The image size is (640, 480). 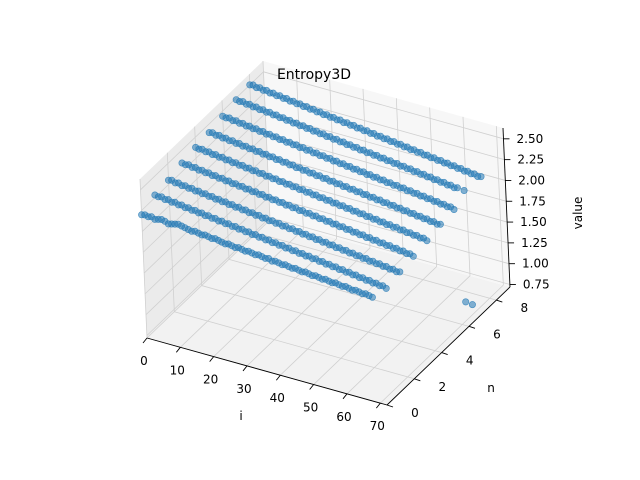 I want to click on y-axis-label: n, so click(x=491, y=388).